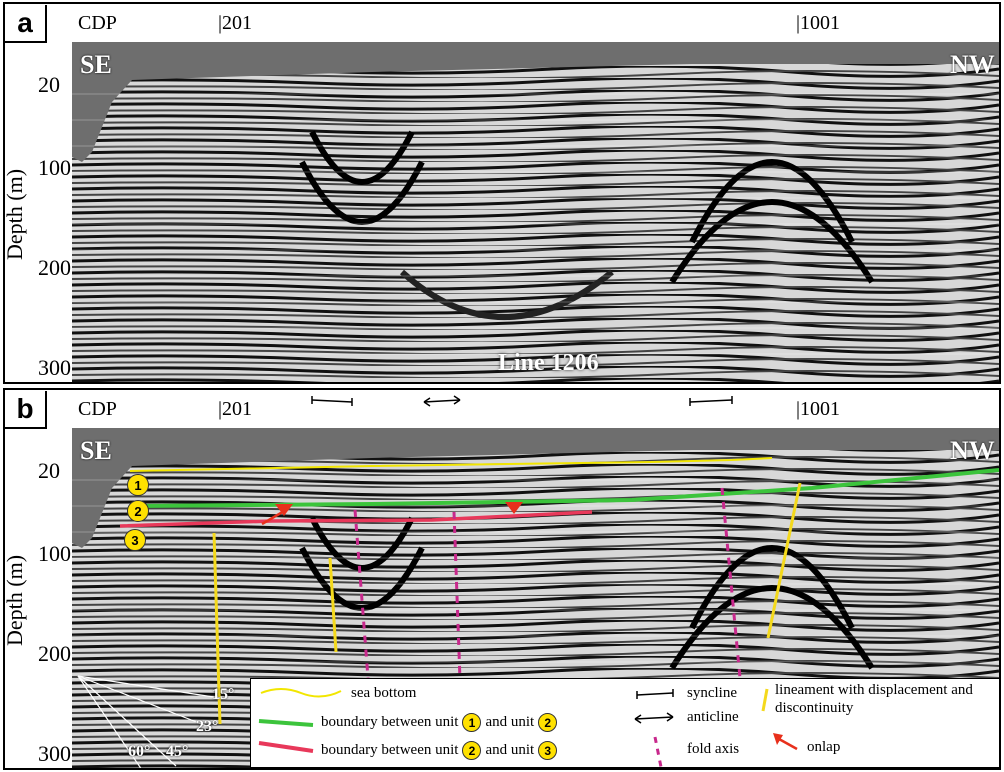  I want to click on legend-lineament-swatch, so click(765, 700).